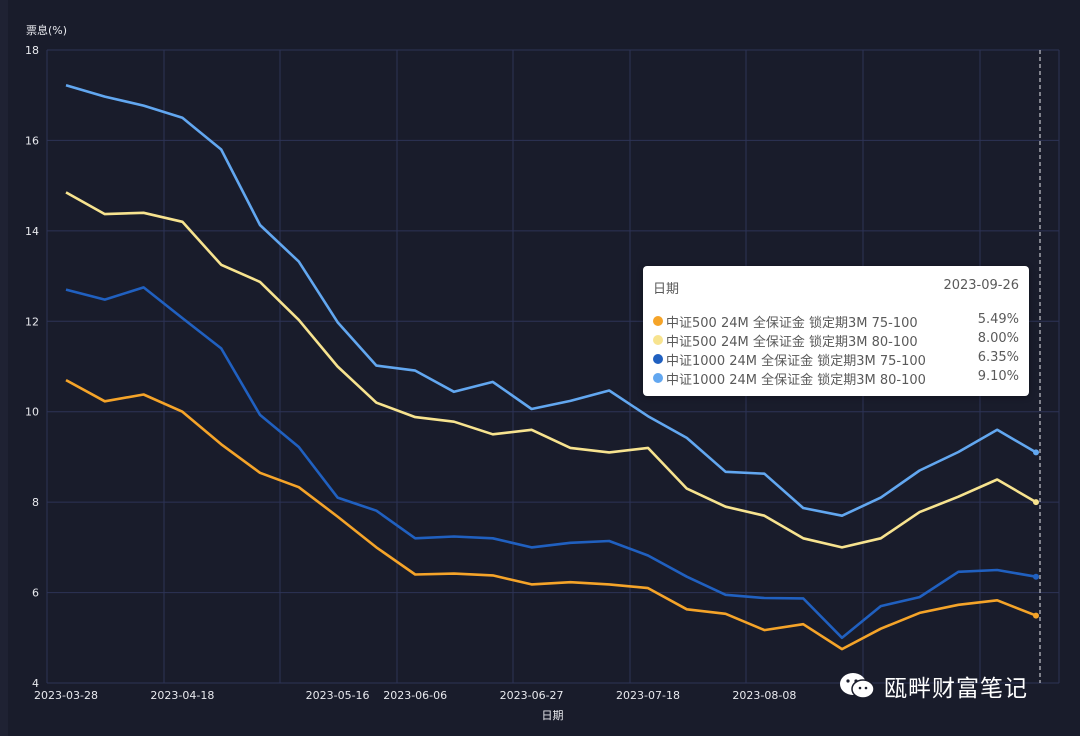 The height and width of the screenshot is (736, 1080). What do you see at coordinates (532, 695) in the screenshot?
I see `x-tick-label: 2023-06-27` at bounding box center [532, 695].